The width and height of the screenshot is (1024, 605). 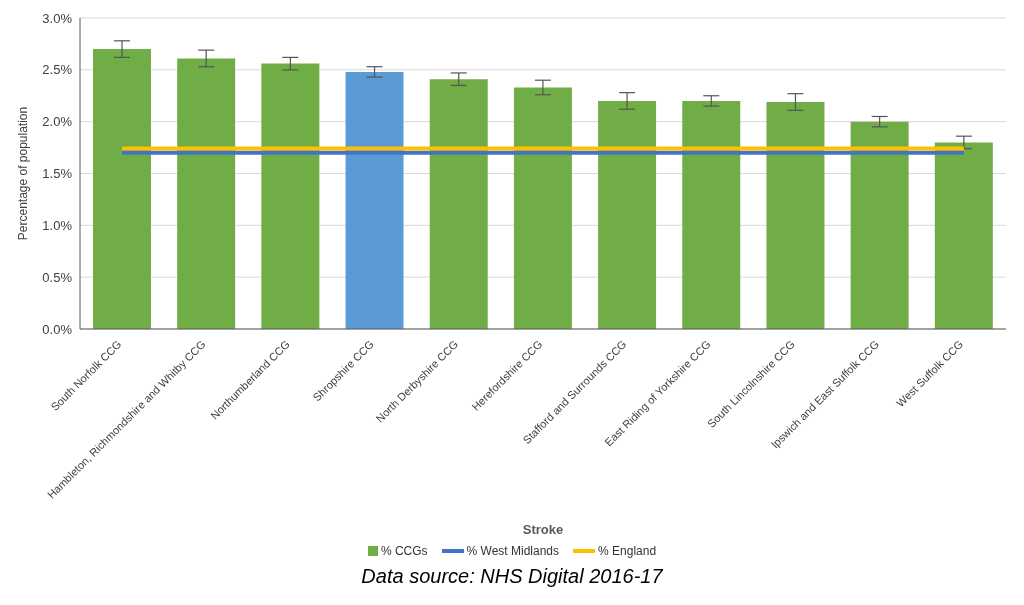 What do you see at coordinates (543, 529) in the screenshot?
I see `x-axis-title: Stroke` at bounding box center [543, 529].